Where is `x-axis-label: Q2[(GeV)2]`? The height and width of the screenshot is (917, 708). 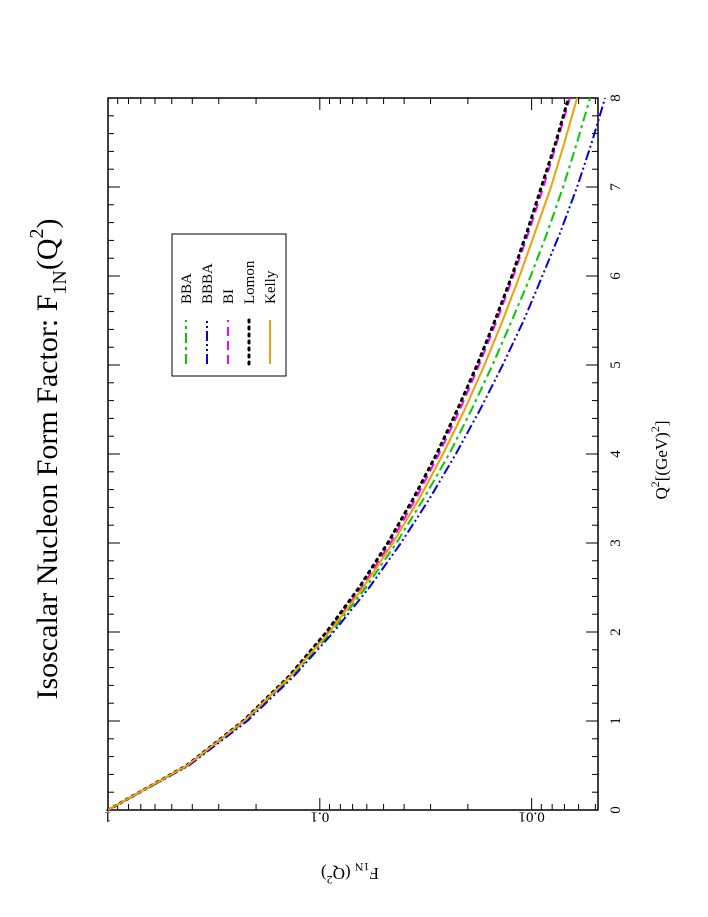 x-axis-label: Q2[(GeV)2] is located at coordinates (659, 459).